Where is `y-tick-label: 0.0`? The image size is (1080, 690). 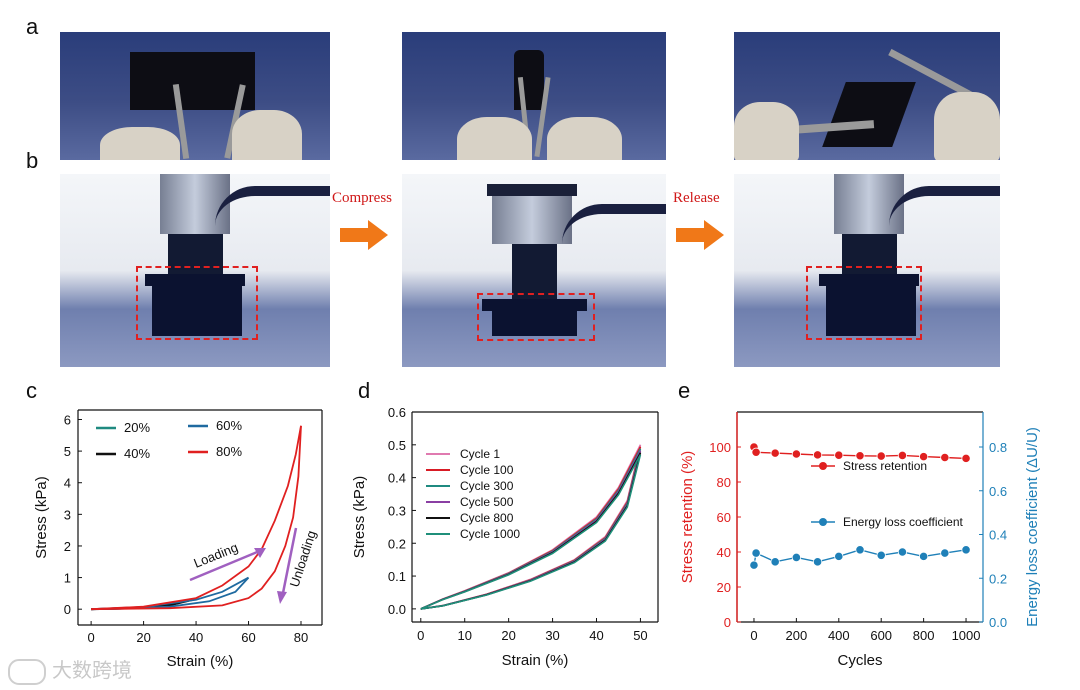
y-tick-label: 0.0 is located at coordinates (397, 609).